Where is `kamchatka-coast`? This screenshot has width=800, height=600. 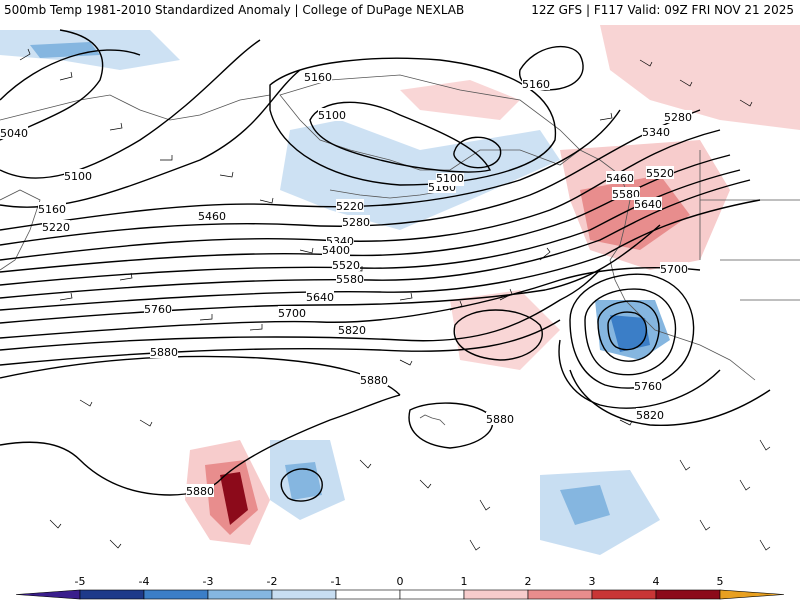 kamchatka-coast is located at coordinates (20, 230).